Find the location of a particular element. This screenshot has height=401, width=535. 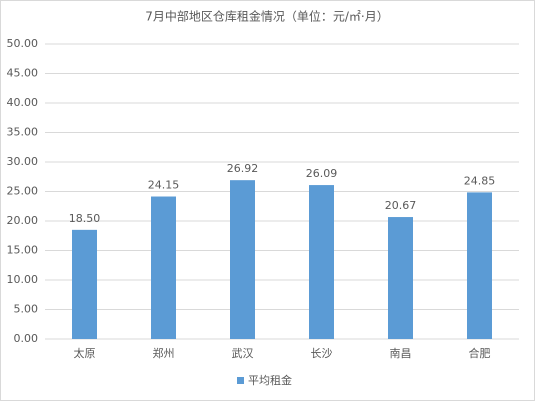

legend-swatch is located at coordinates (240, 380).